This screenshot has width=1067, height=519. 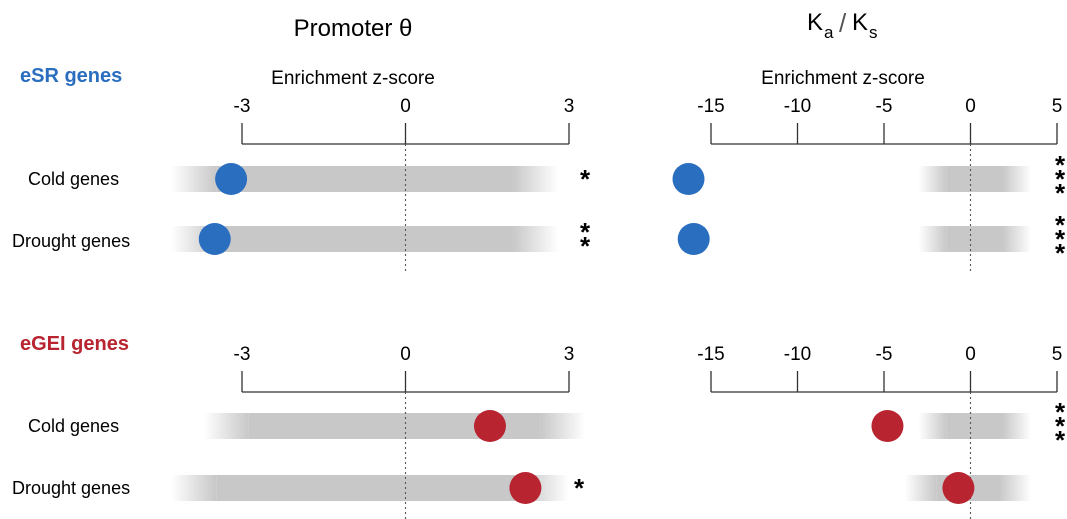 What do you see at coordinates (829, 32) in the screenshot?
I see `kaks-sub-a: a` at bounding box center [829, 32].